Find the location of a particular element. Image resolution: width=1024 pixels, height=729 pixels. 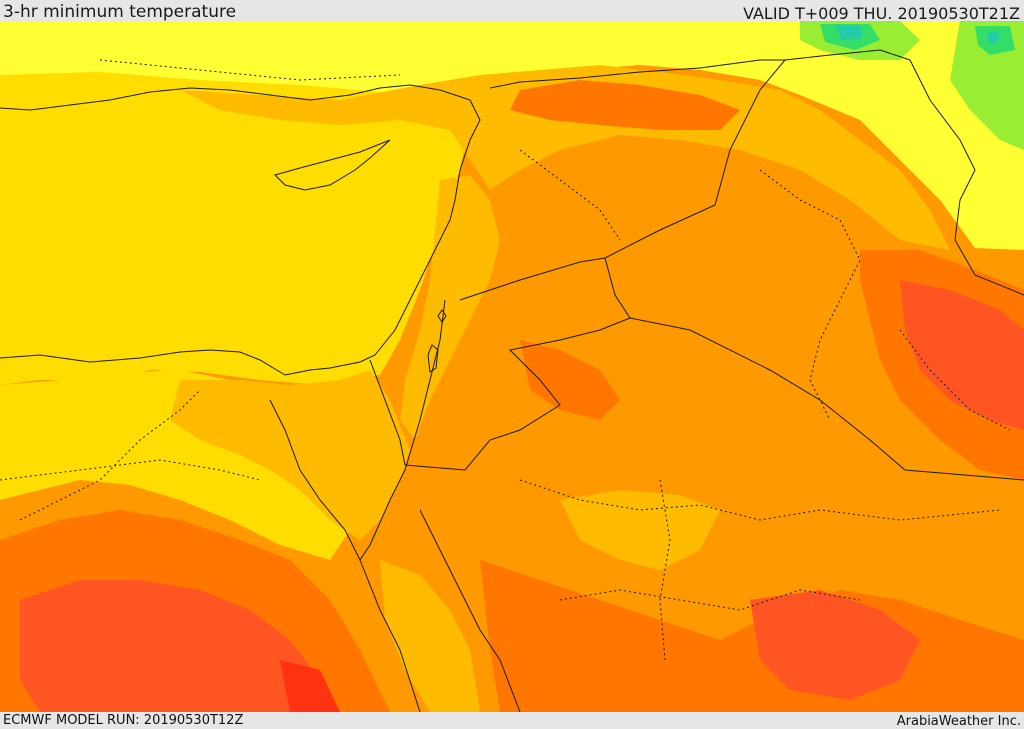

turkey-coastline is located at coordinates (235, 97).